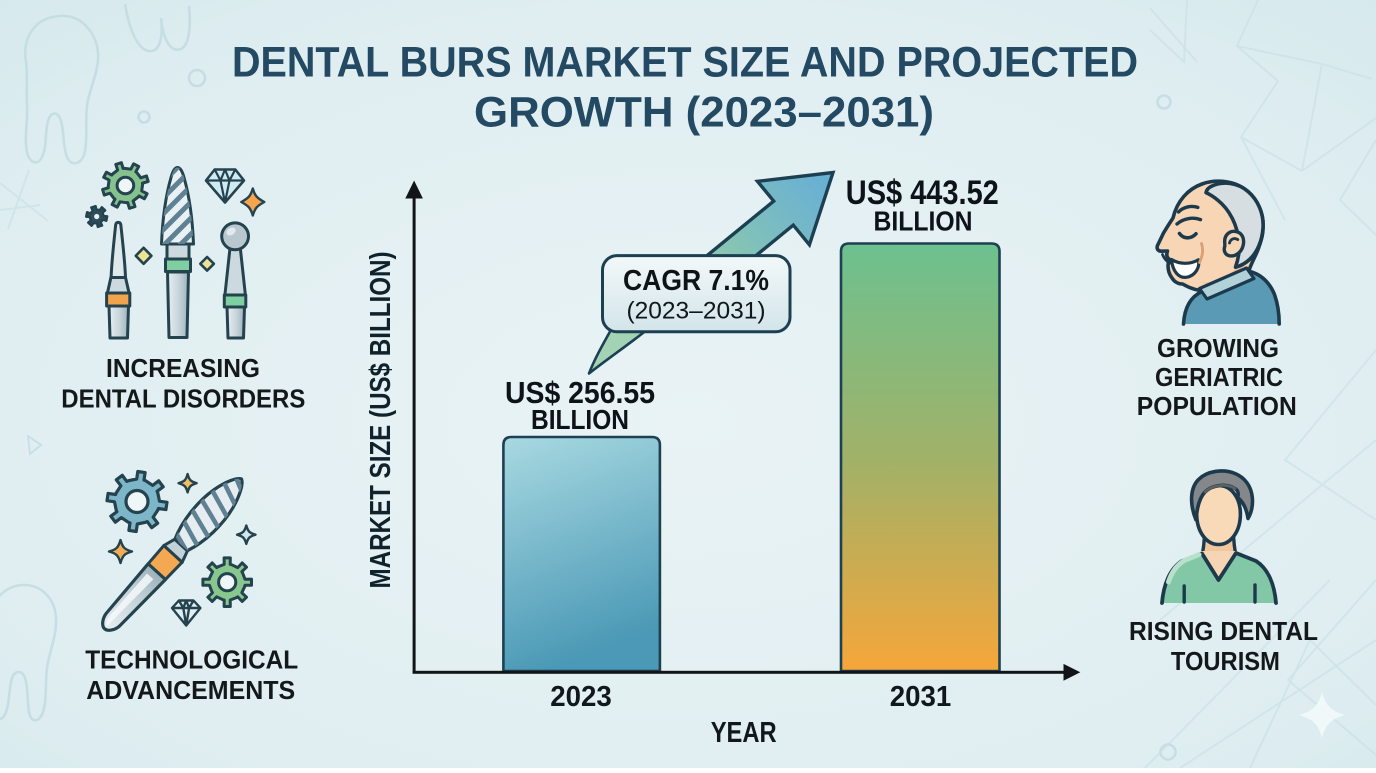 The height and width of the screenshot is (773, 1376). Describe the element at coordinates (1219, 377) in the screenshot. I see `svg-text: GERIATRIC` at that location.